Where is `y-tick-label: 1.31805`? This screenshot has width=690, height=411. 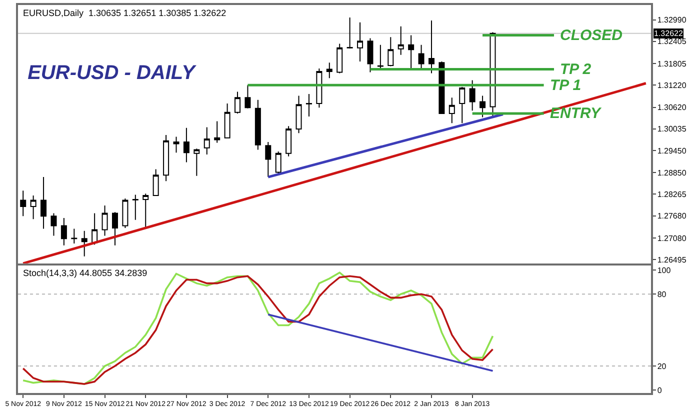
y-tick-label: 1.31805 is located at coordinates (672, 63).